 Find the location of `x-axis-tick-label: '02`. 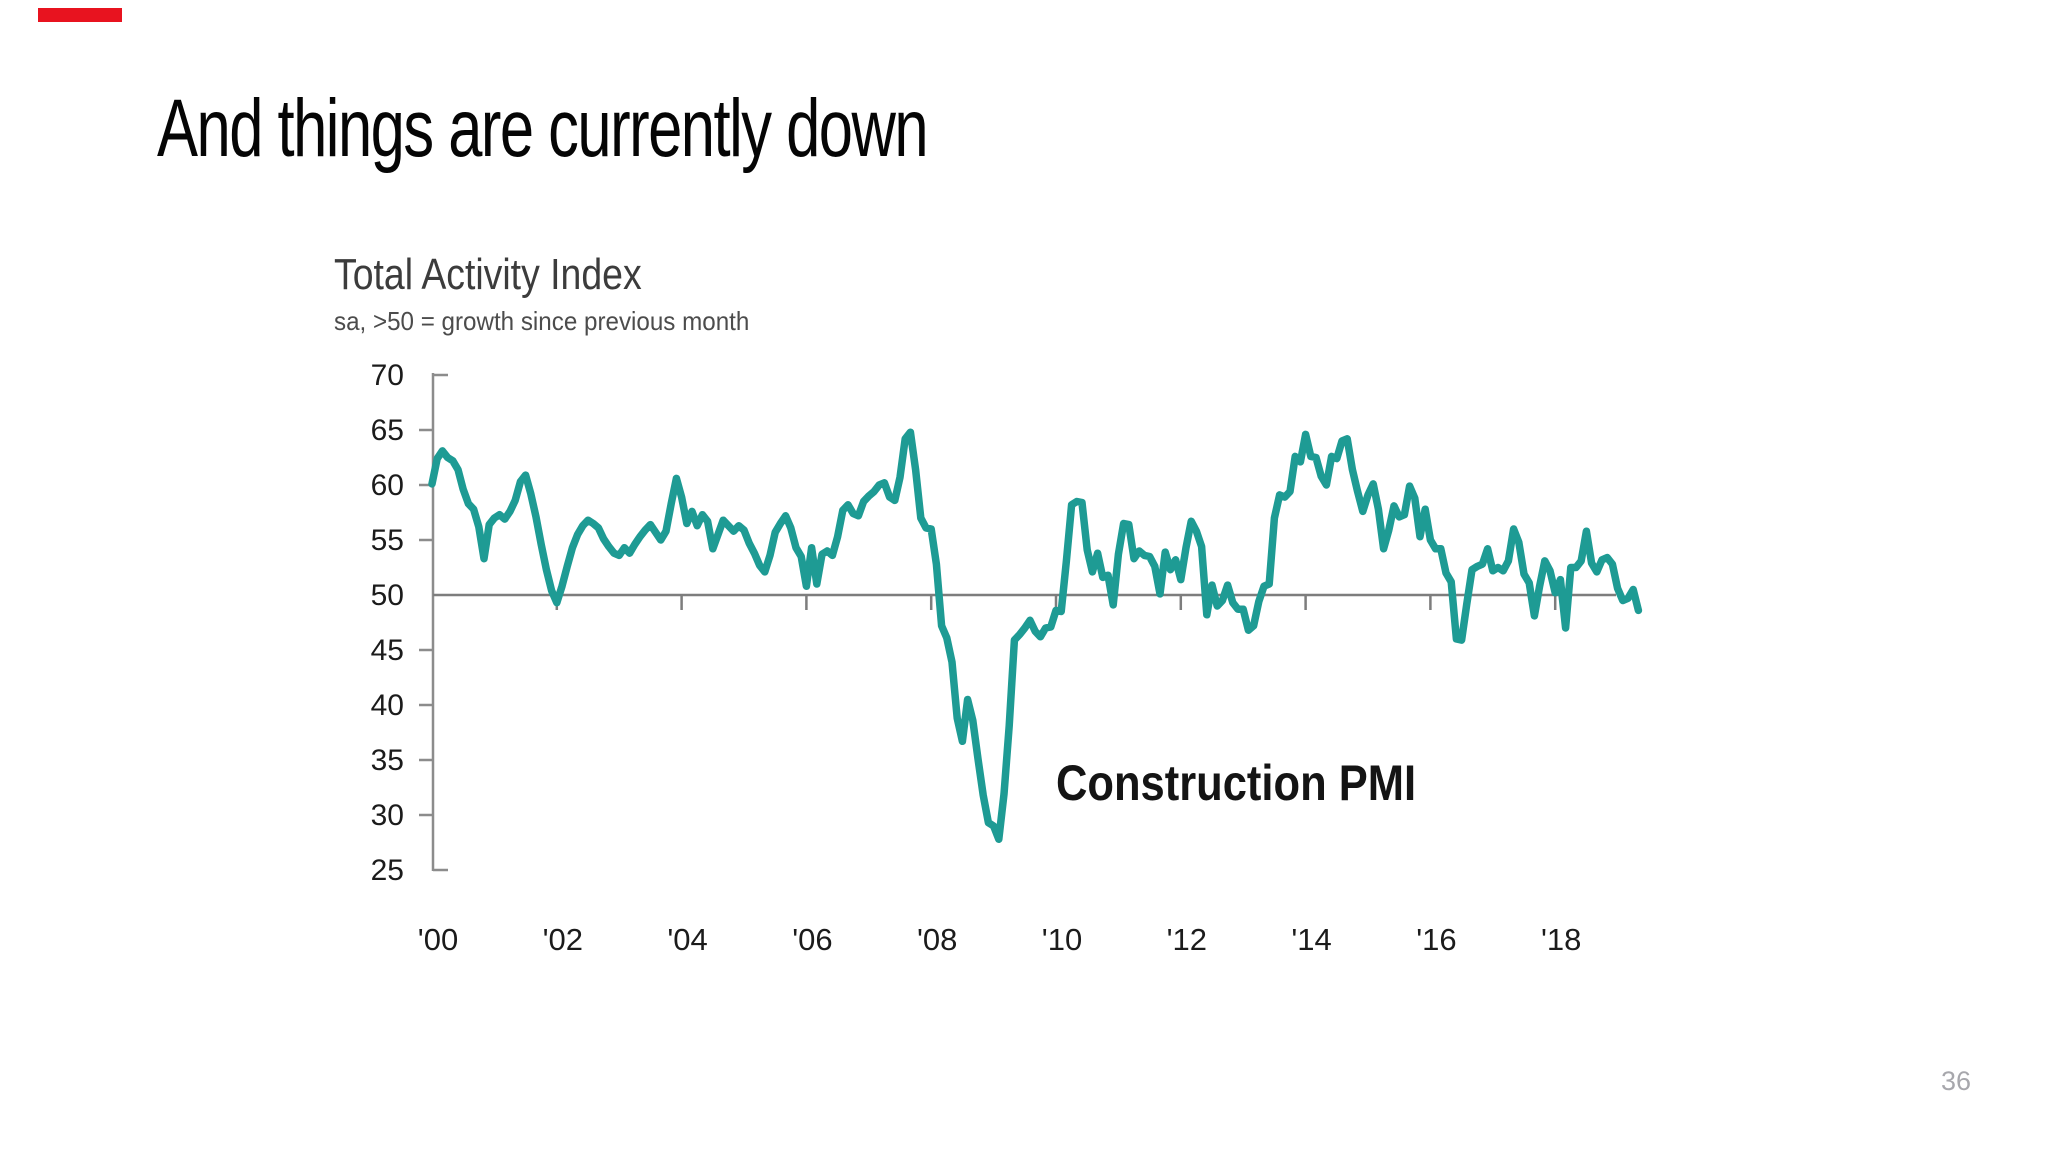

x-axis-tick-label: '02 is located at coordinates (563, 939).